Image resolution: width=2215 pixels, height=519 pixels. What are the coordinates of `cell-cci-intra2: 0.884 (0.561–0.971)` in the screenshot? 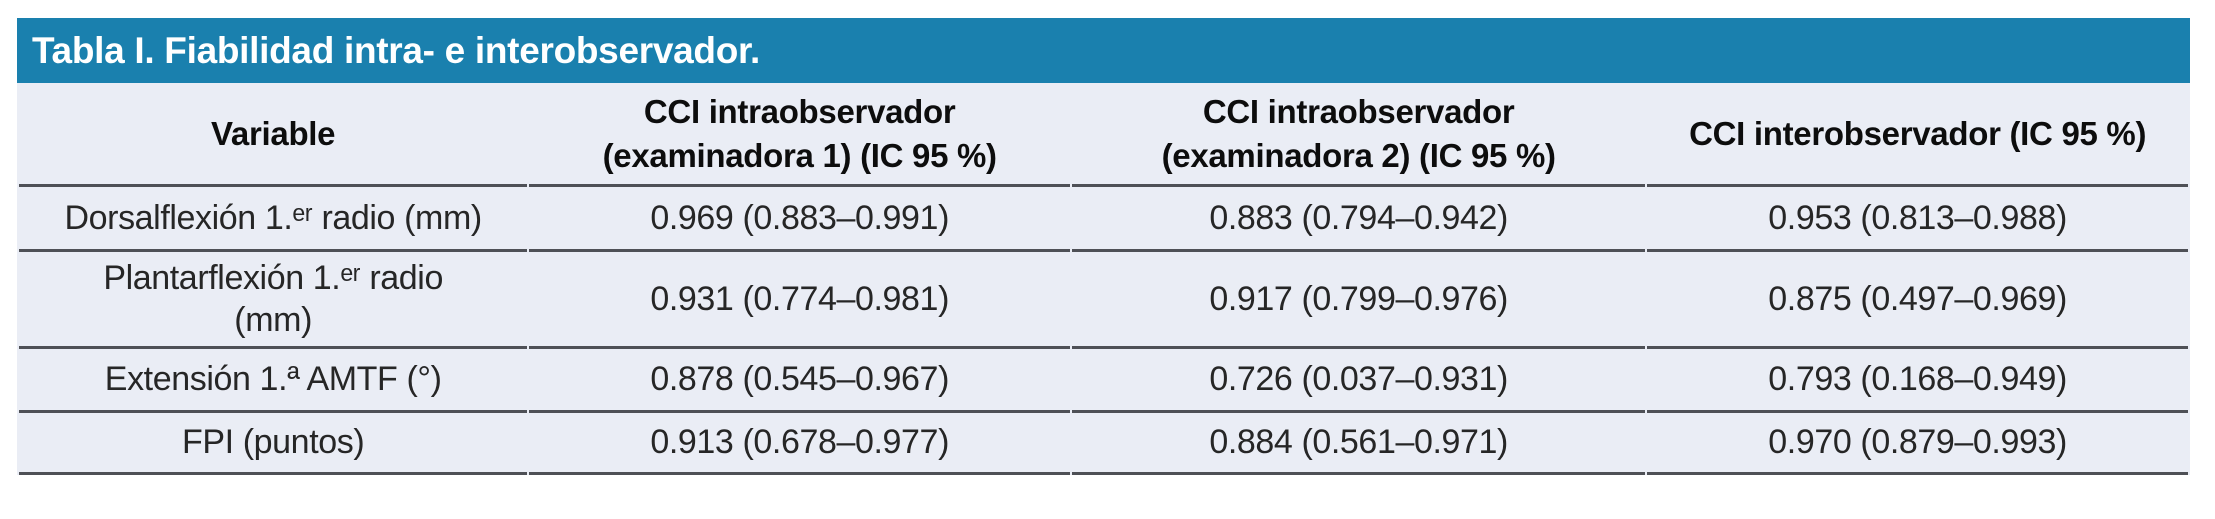 It's located at (1359, 444).